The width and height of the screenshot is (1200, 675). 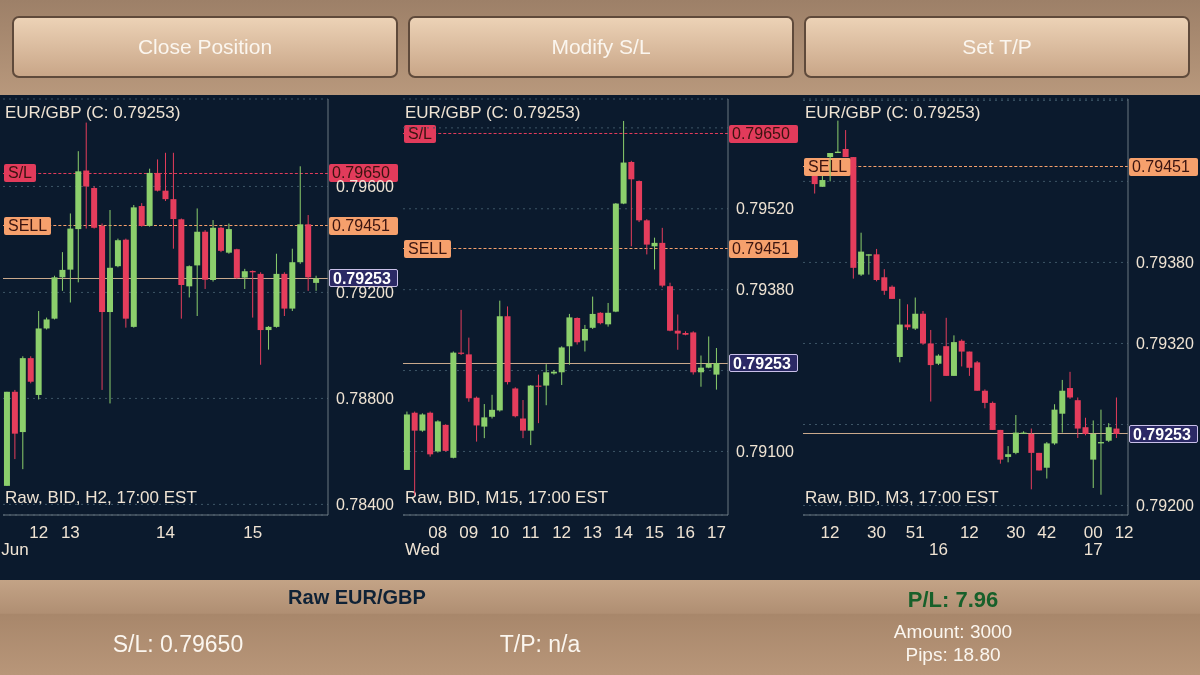 What do you see at coordinates (1047, 532) in the screenshot?
I see `x-tick-label: 42` at bounding box center [1047, 532].